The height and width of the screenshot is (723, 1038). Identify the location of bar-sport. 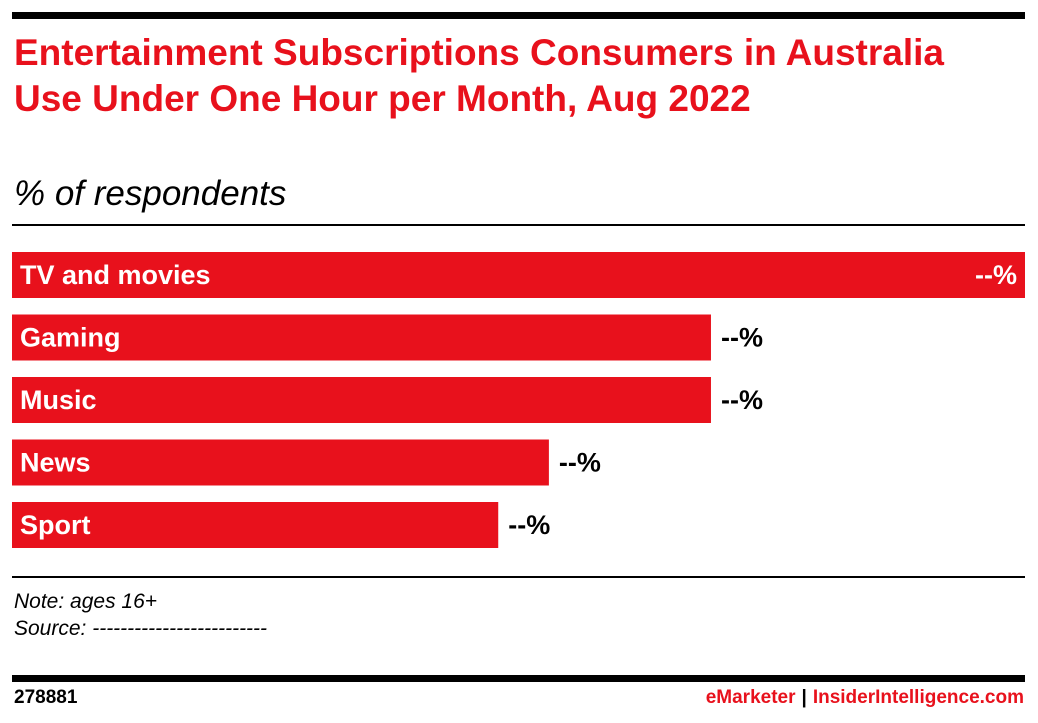
(255, 525).